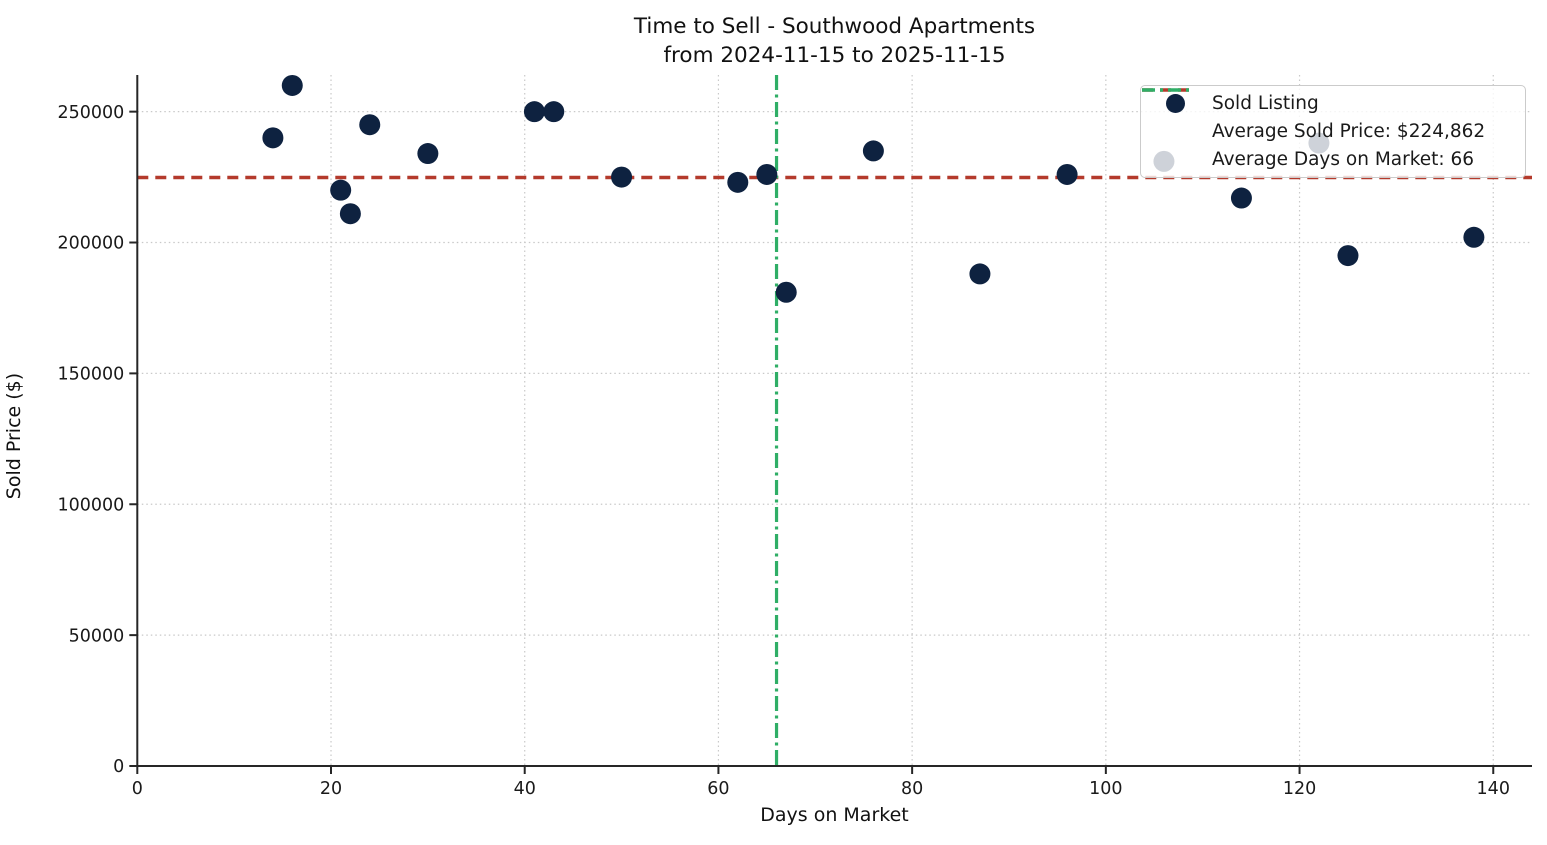 This screenshot has width=1547, height=845. What do you see at coordinates (1333, 104) in the screenshot?
I see `legend-item-sold-listing: Sold Listing` at bounding box center [1333, 104].